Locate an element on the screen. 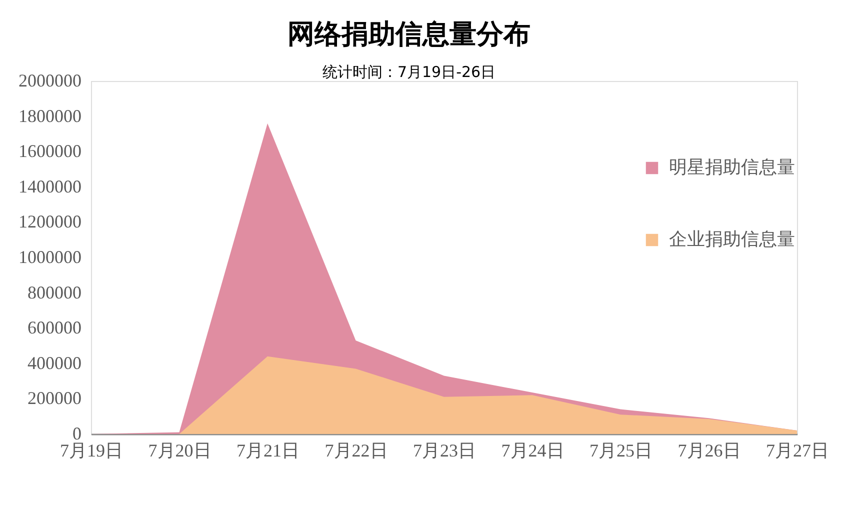 The image size is (843, 526). y-tick-label: 600000 is located at coordinates (55, 328).